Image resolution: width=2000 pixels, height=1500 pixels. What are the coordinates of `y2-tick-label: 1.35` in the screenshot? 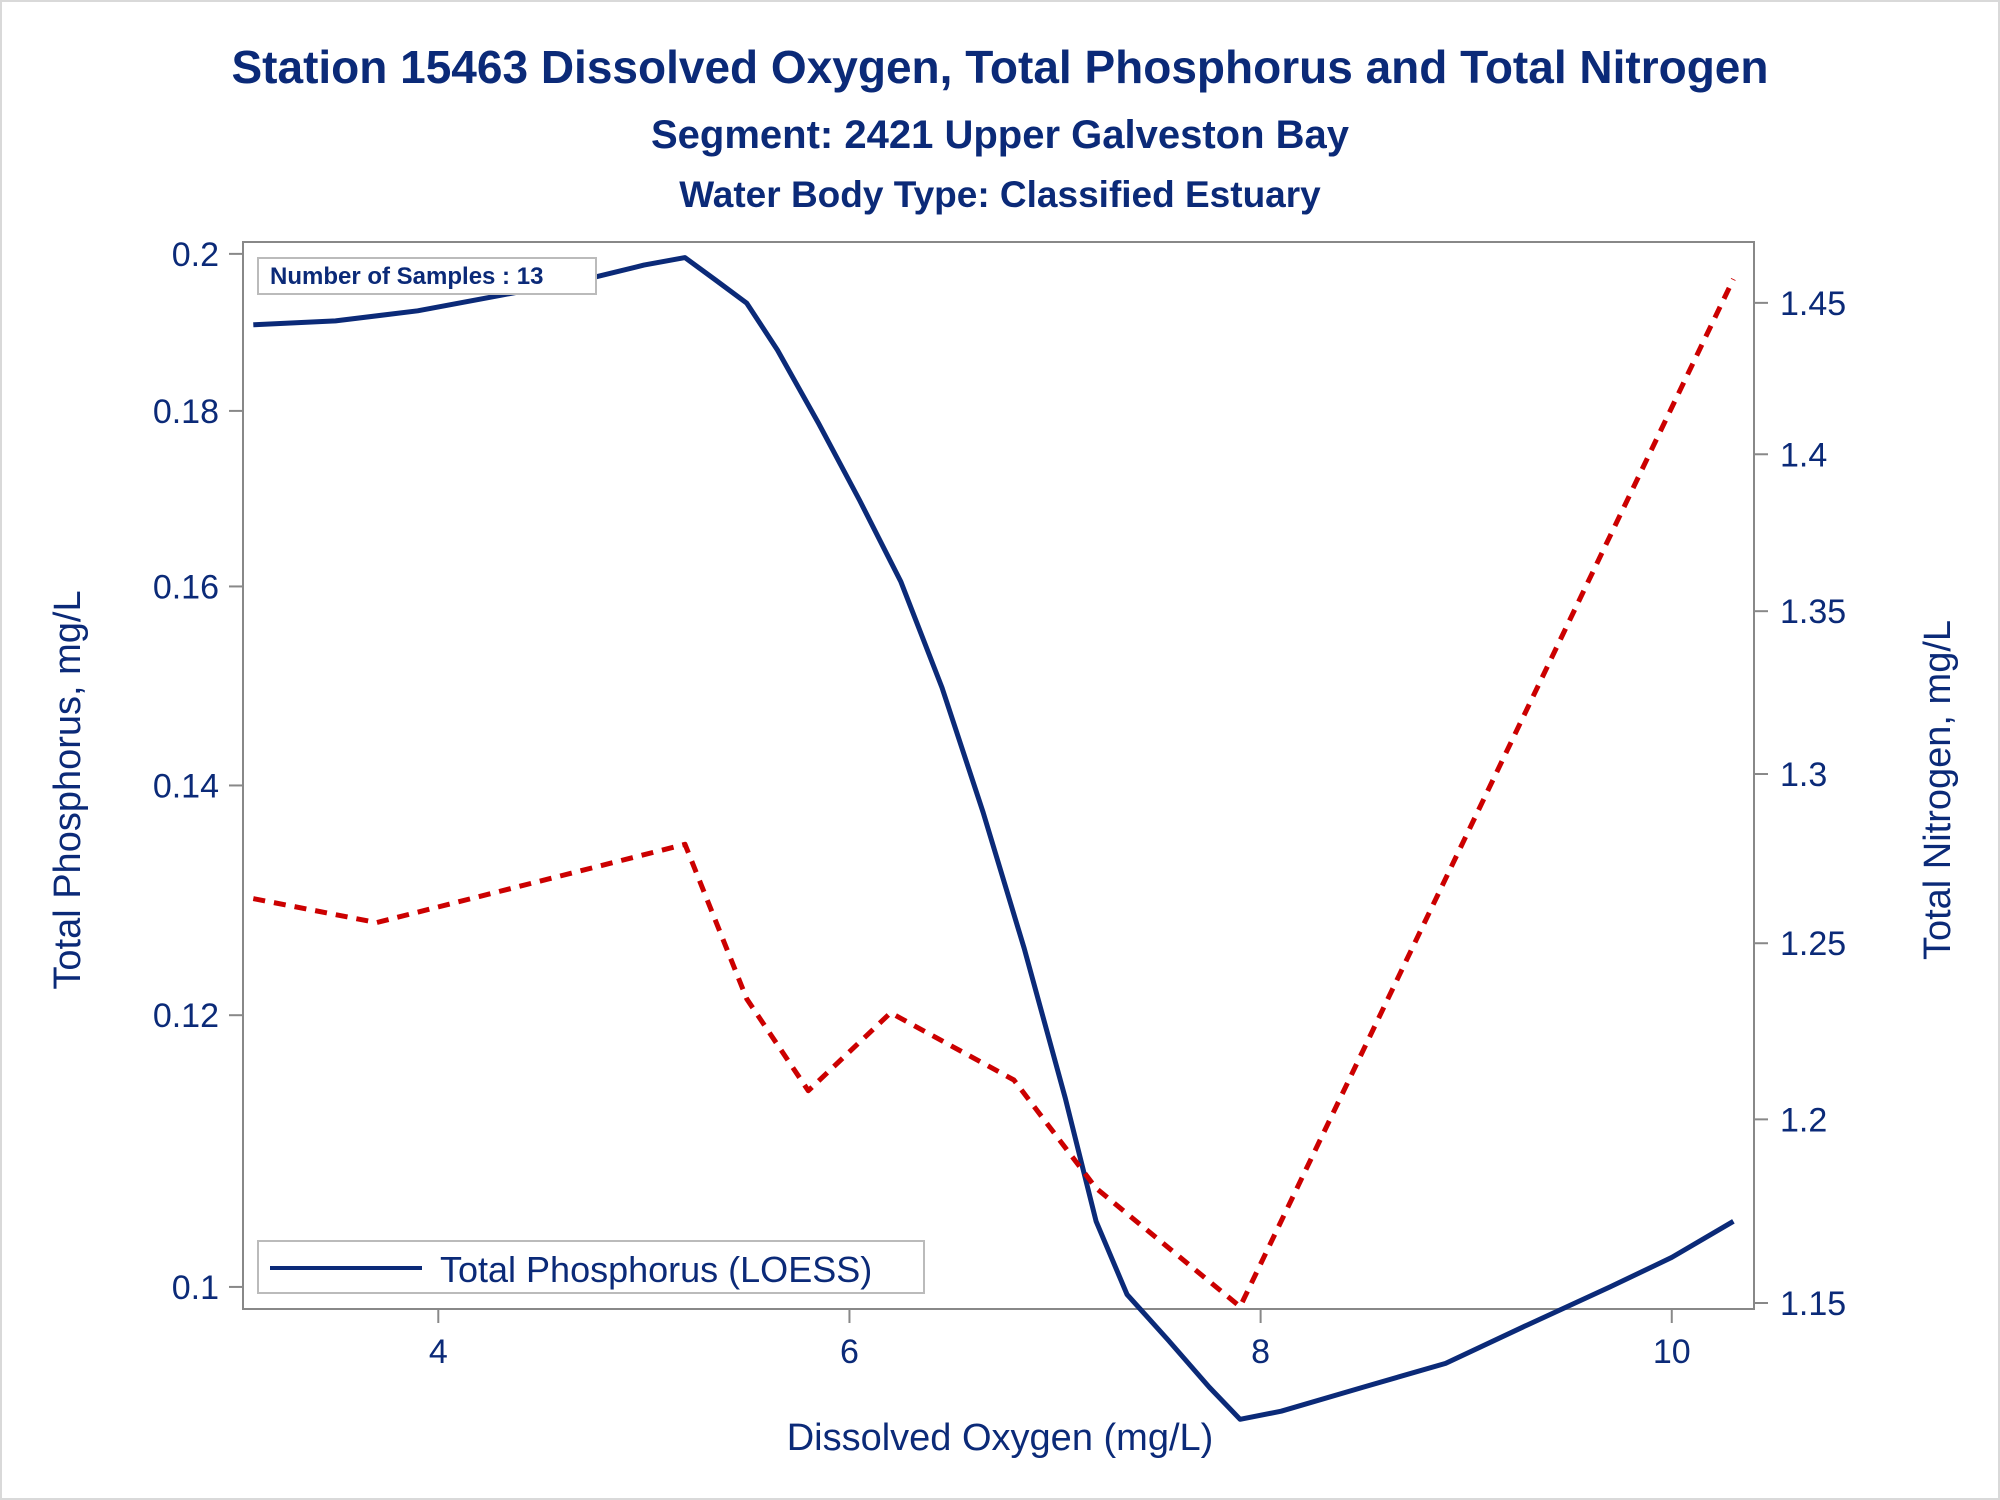 It's located at (1813, 612).